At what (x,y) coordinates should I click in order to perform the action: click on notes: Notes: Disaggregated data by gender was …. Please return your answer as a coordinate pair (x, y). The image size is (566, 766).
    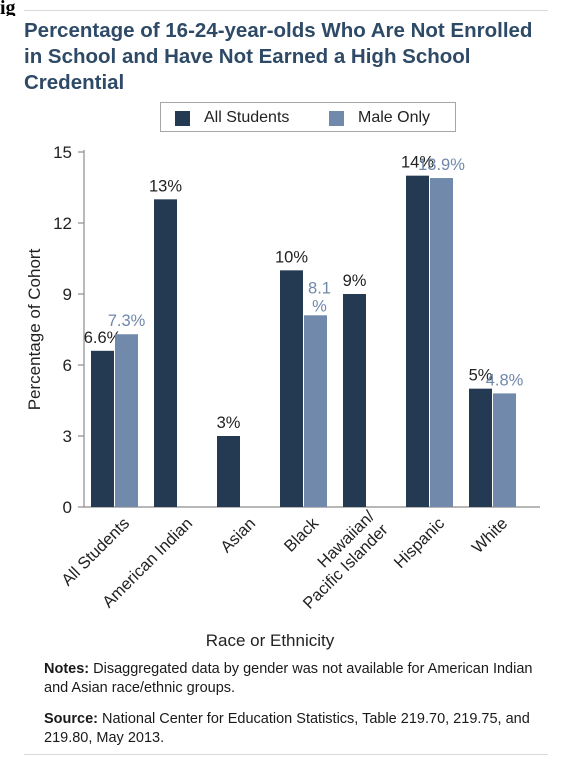
    Looking at the image, I should click on (294, 679).